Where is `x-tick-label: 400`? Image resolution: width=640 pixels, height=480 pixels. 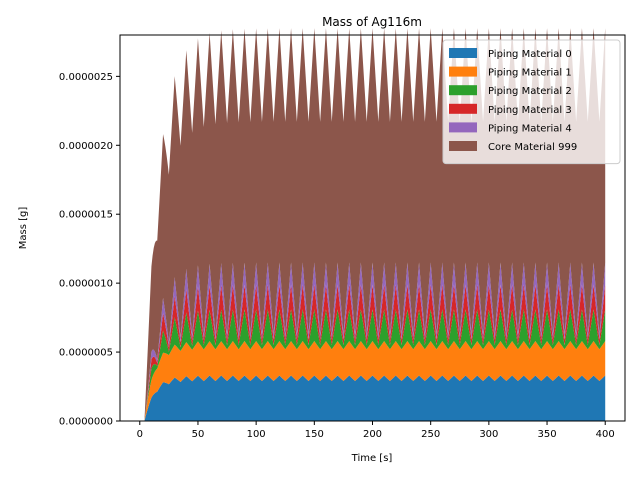
x-tick-label: 400 is located at coordinates (605, 434).